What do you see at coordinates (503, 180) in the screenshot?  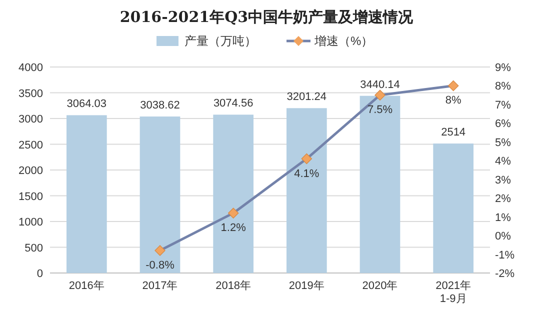 I see `y2-tick-label: 3%` at bounding box center [503, 180].